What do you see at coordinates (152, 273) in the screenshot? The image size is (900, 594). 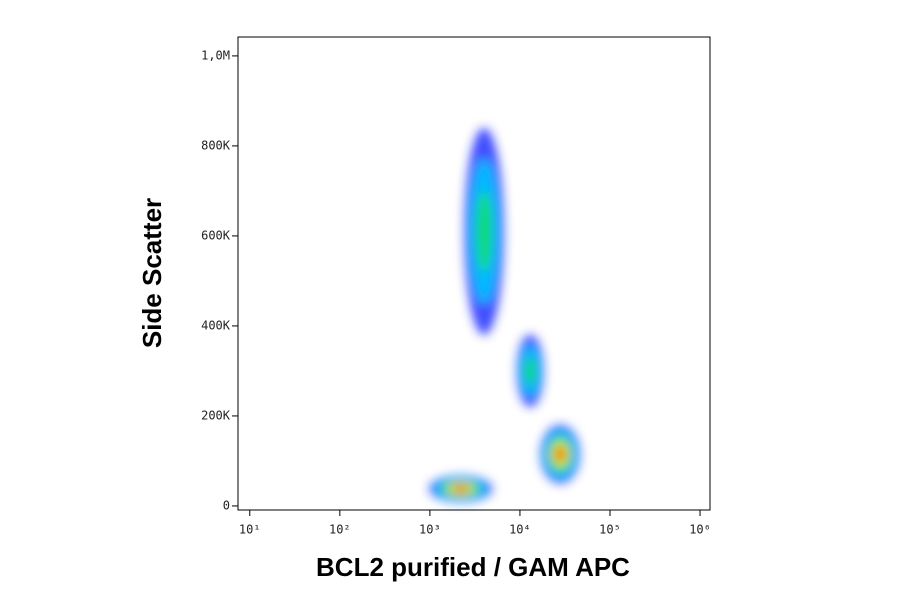 I see `y-axis-title: Side Scatter` at bounding box center [152, 273].